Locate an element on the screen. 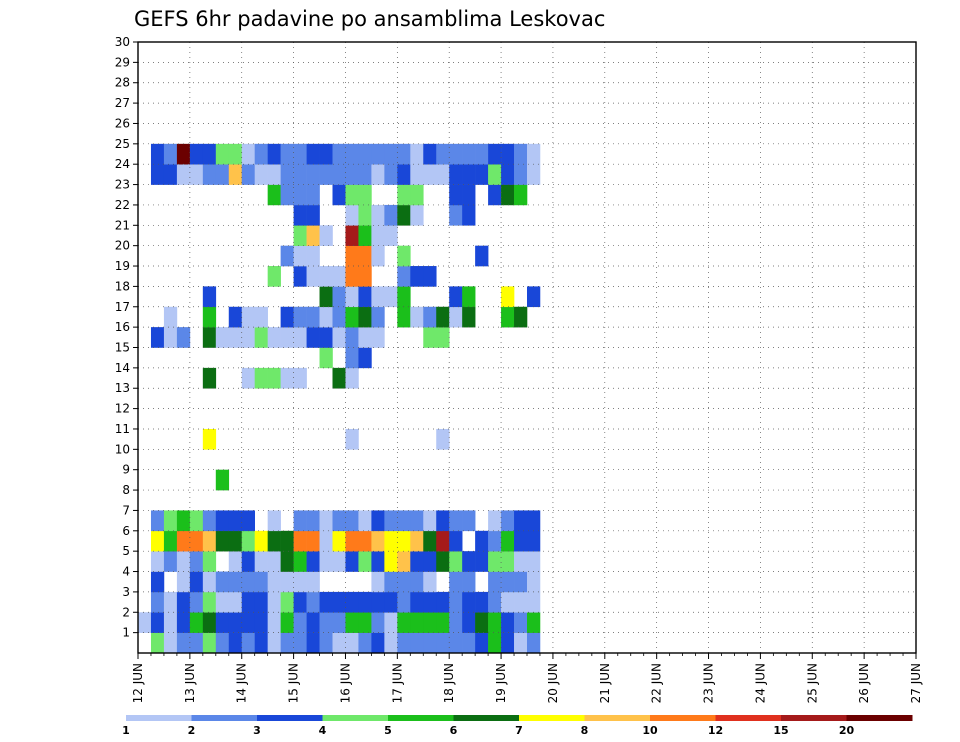  y-tick-label: 24 is located at coordinates (122, 164).